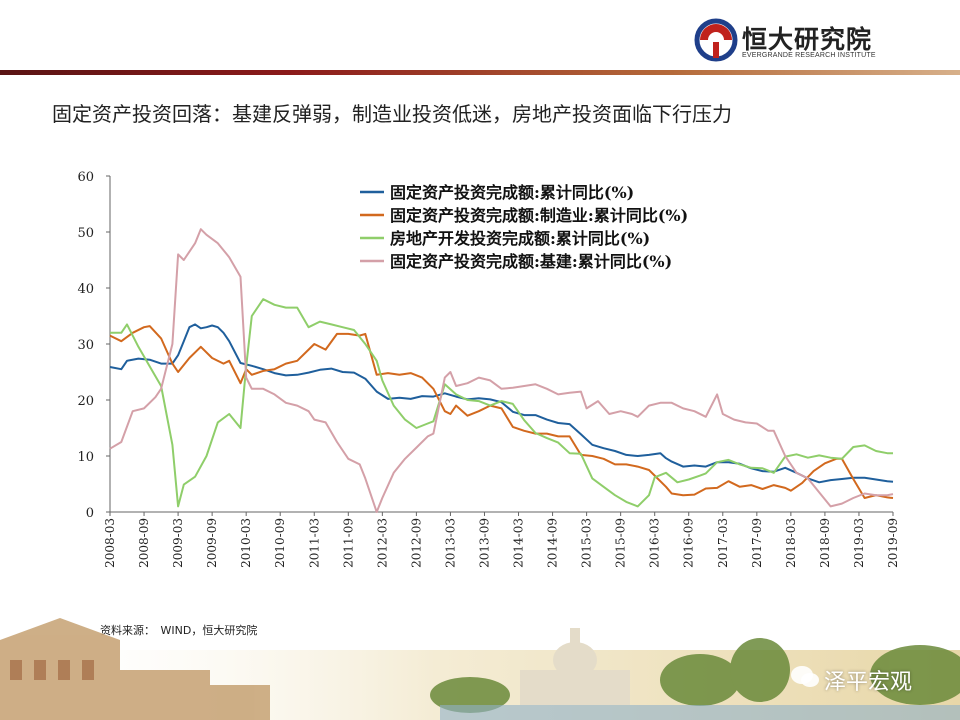 Image resolution: width=960 pixels, height=720 pixels. What do you see at coordinates (723, 543) in the screenshot?
I see `x-tick-label: 2017-03` at bounding box center [723, 543].